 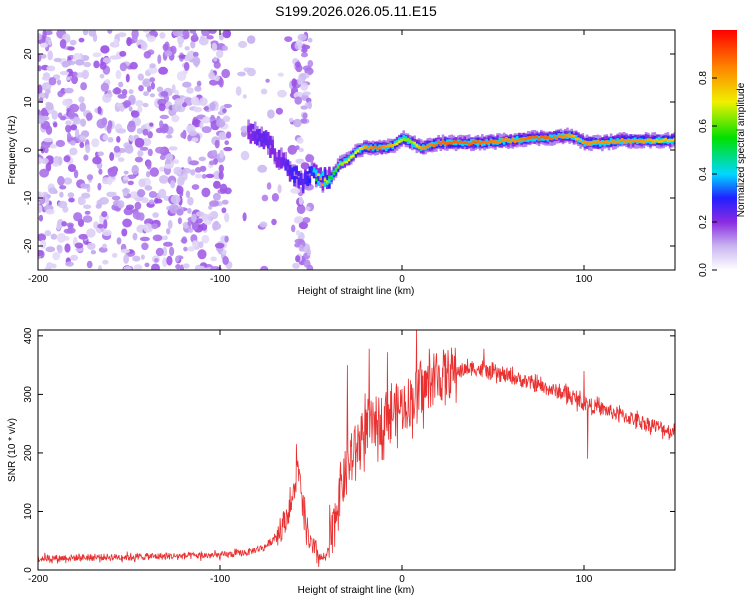 I want to click on spectrogram-y-tick-label: 20, so click(x=28, y=54).